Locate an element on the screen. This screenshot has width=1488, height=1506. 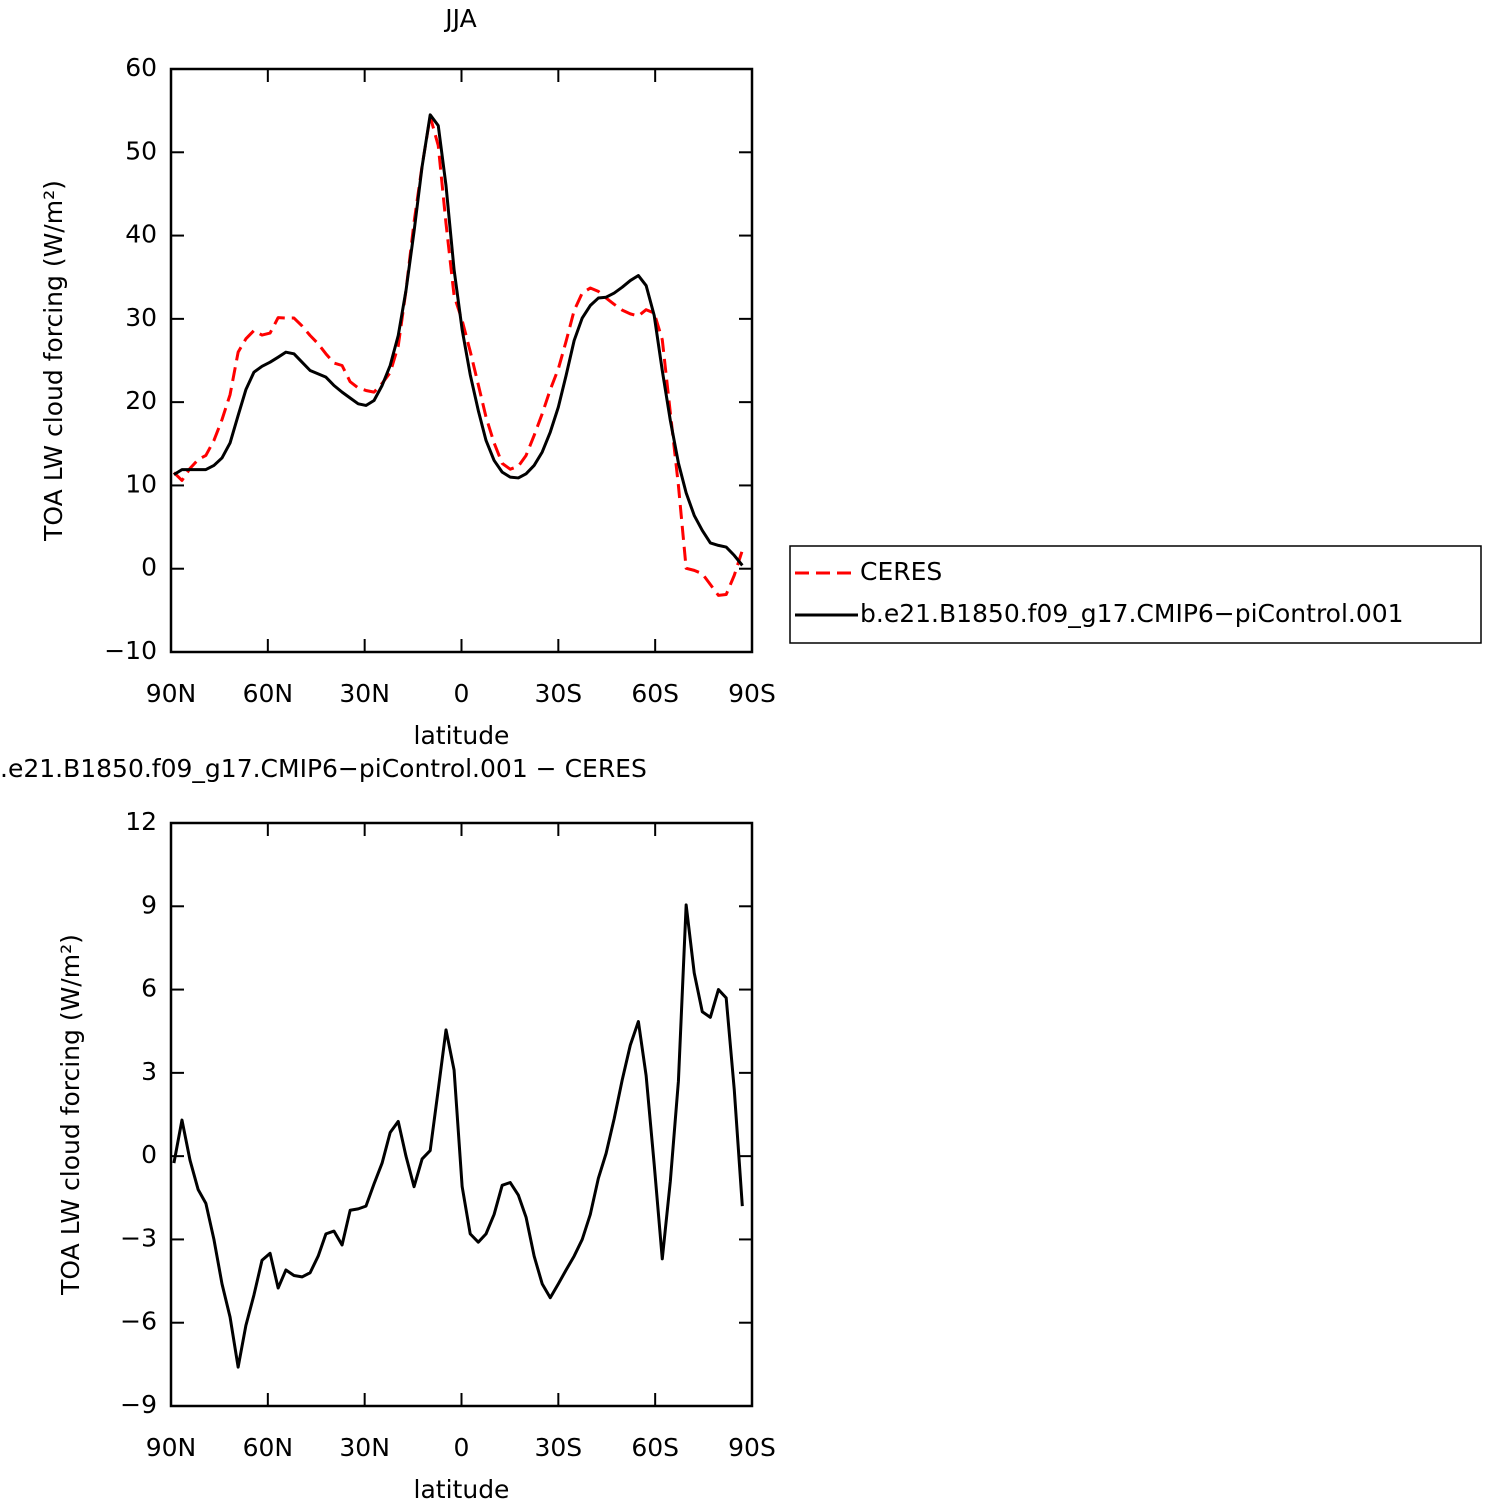
y-tick-label: 6 is located at coordinates (149, 988).